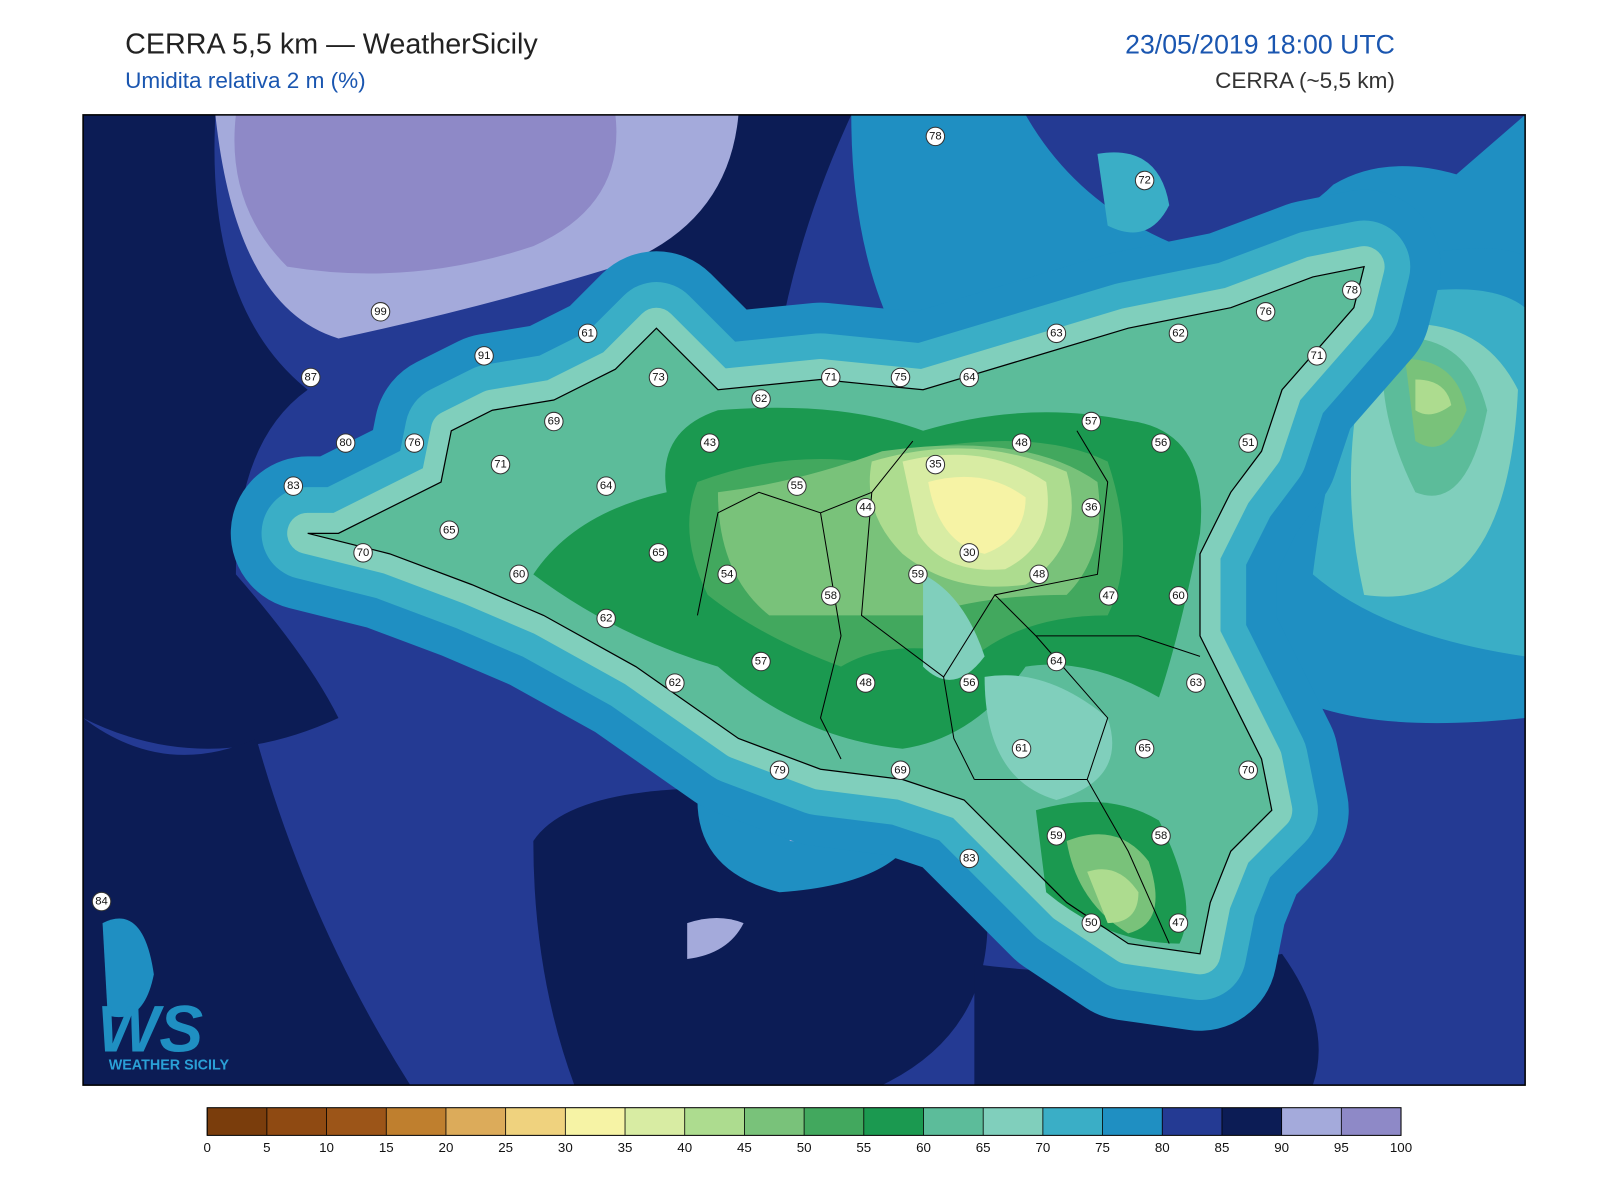 The height and width of the screenshot is (1200, 1600). I want to click on station: 58, so click(1161, 836).